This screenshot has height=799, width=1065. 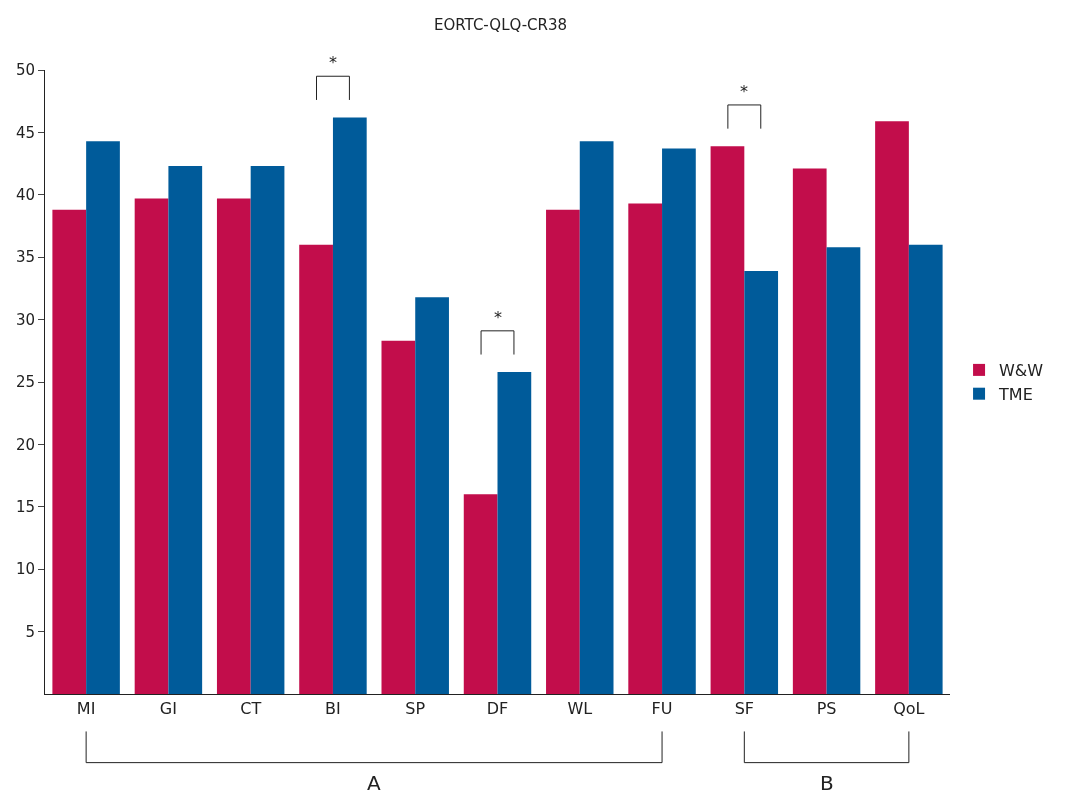 What do you see at coordinates (333, 709) in the screenshot?
I see `x-tick-label: BI` at bounding box center [333, 709].